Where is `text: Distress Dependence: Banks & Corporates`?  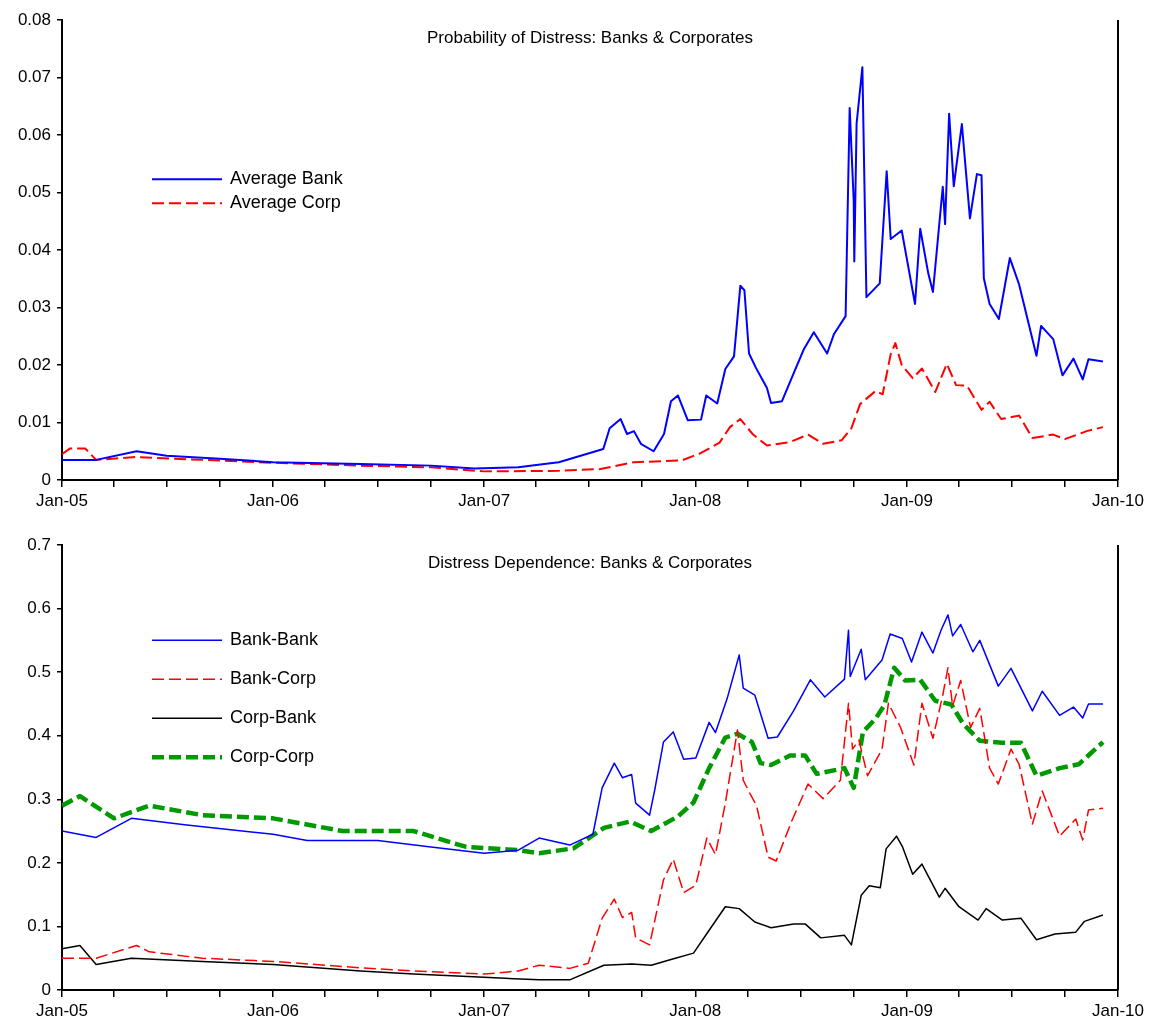 text: Distress Dependence: Banks & Corporates is located at coordinates (590, 563).